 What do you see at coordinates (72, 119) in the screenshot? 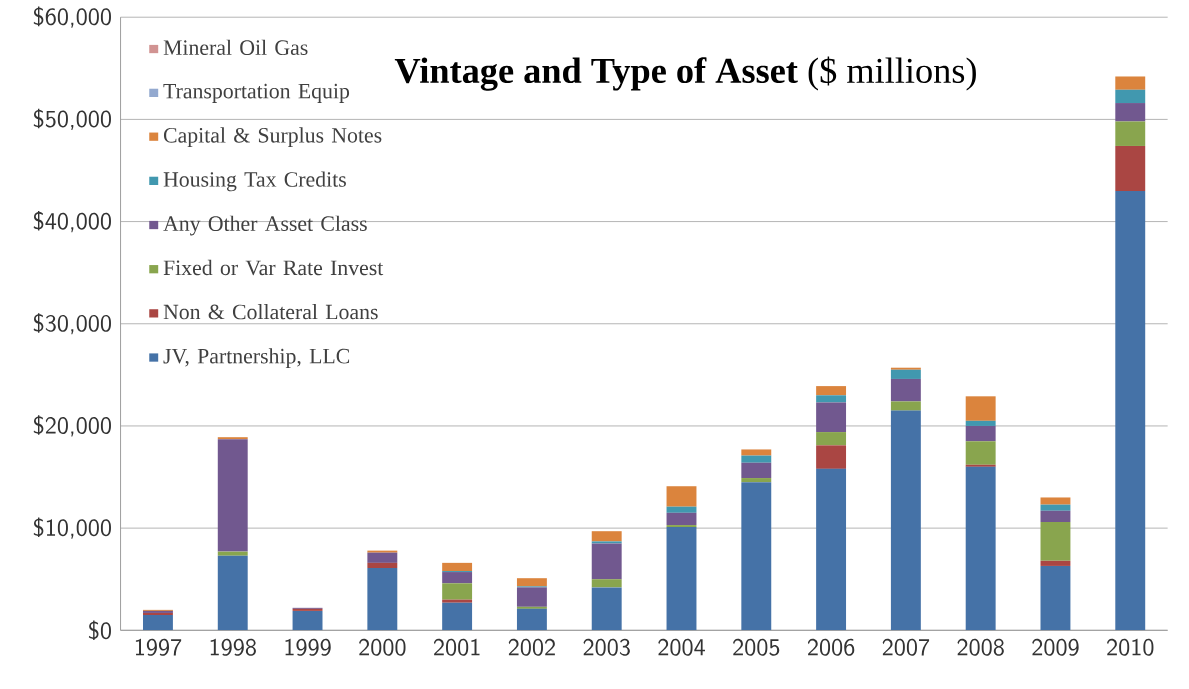
I see `y-tick-label: $50,000` at bounding box center [72, 119].